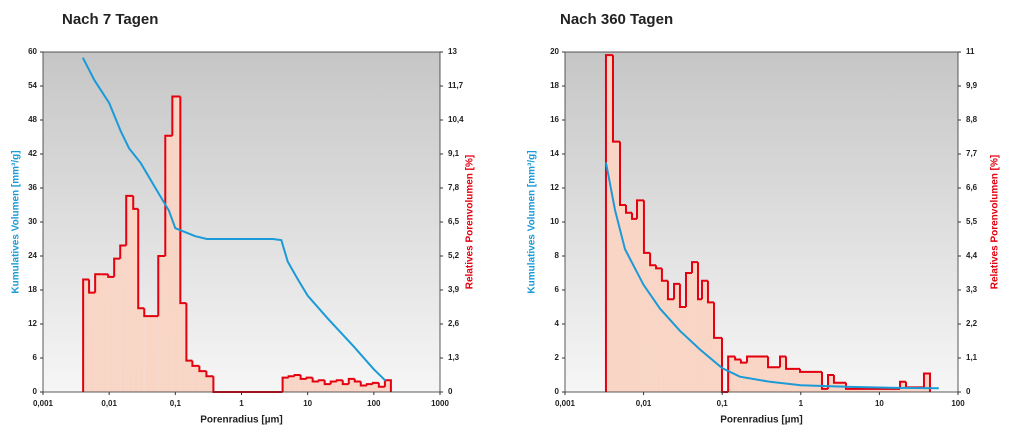 Image resolution: width=1015 pixels, height=432 pixels. Describe the element at coordinates (32, 289) in the screenshot. I see `y-tick-label: 18` at that location.